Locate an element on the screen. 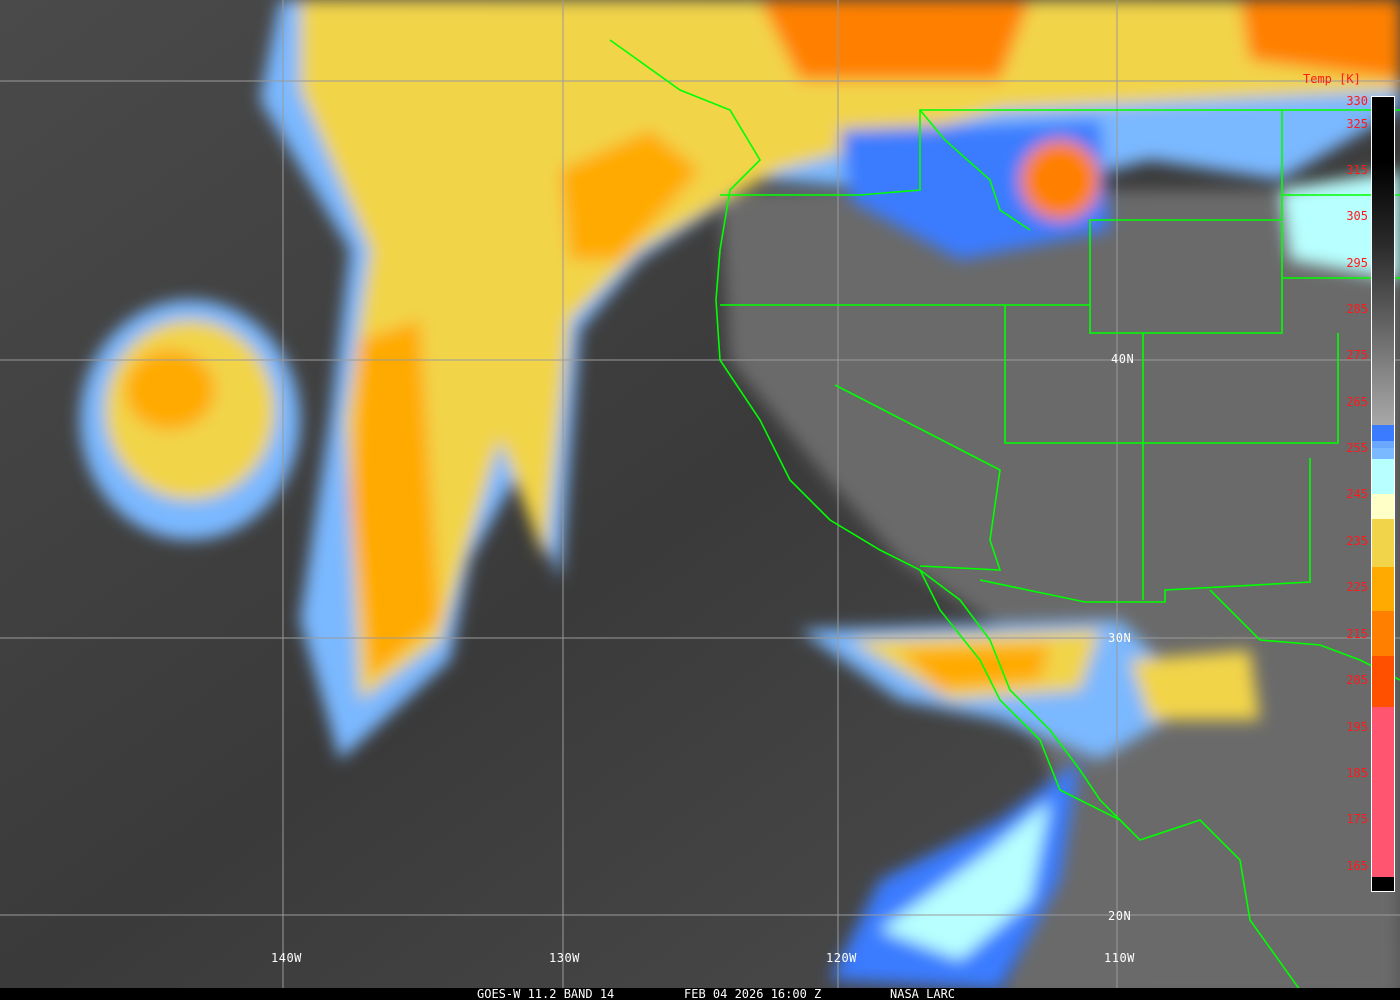  colorbar-tick-label: 330 is located at coordinates (1357, 101).